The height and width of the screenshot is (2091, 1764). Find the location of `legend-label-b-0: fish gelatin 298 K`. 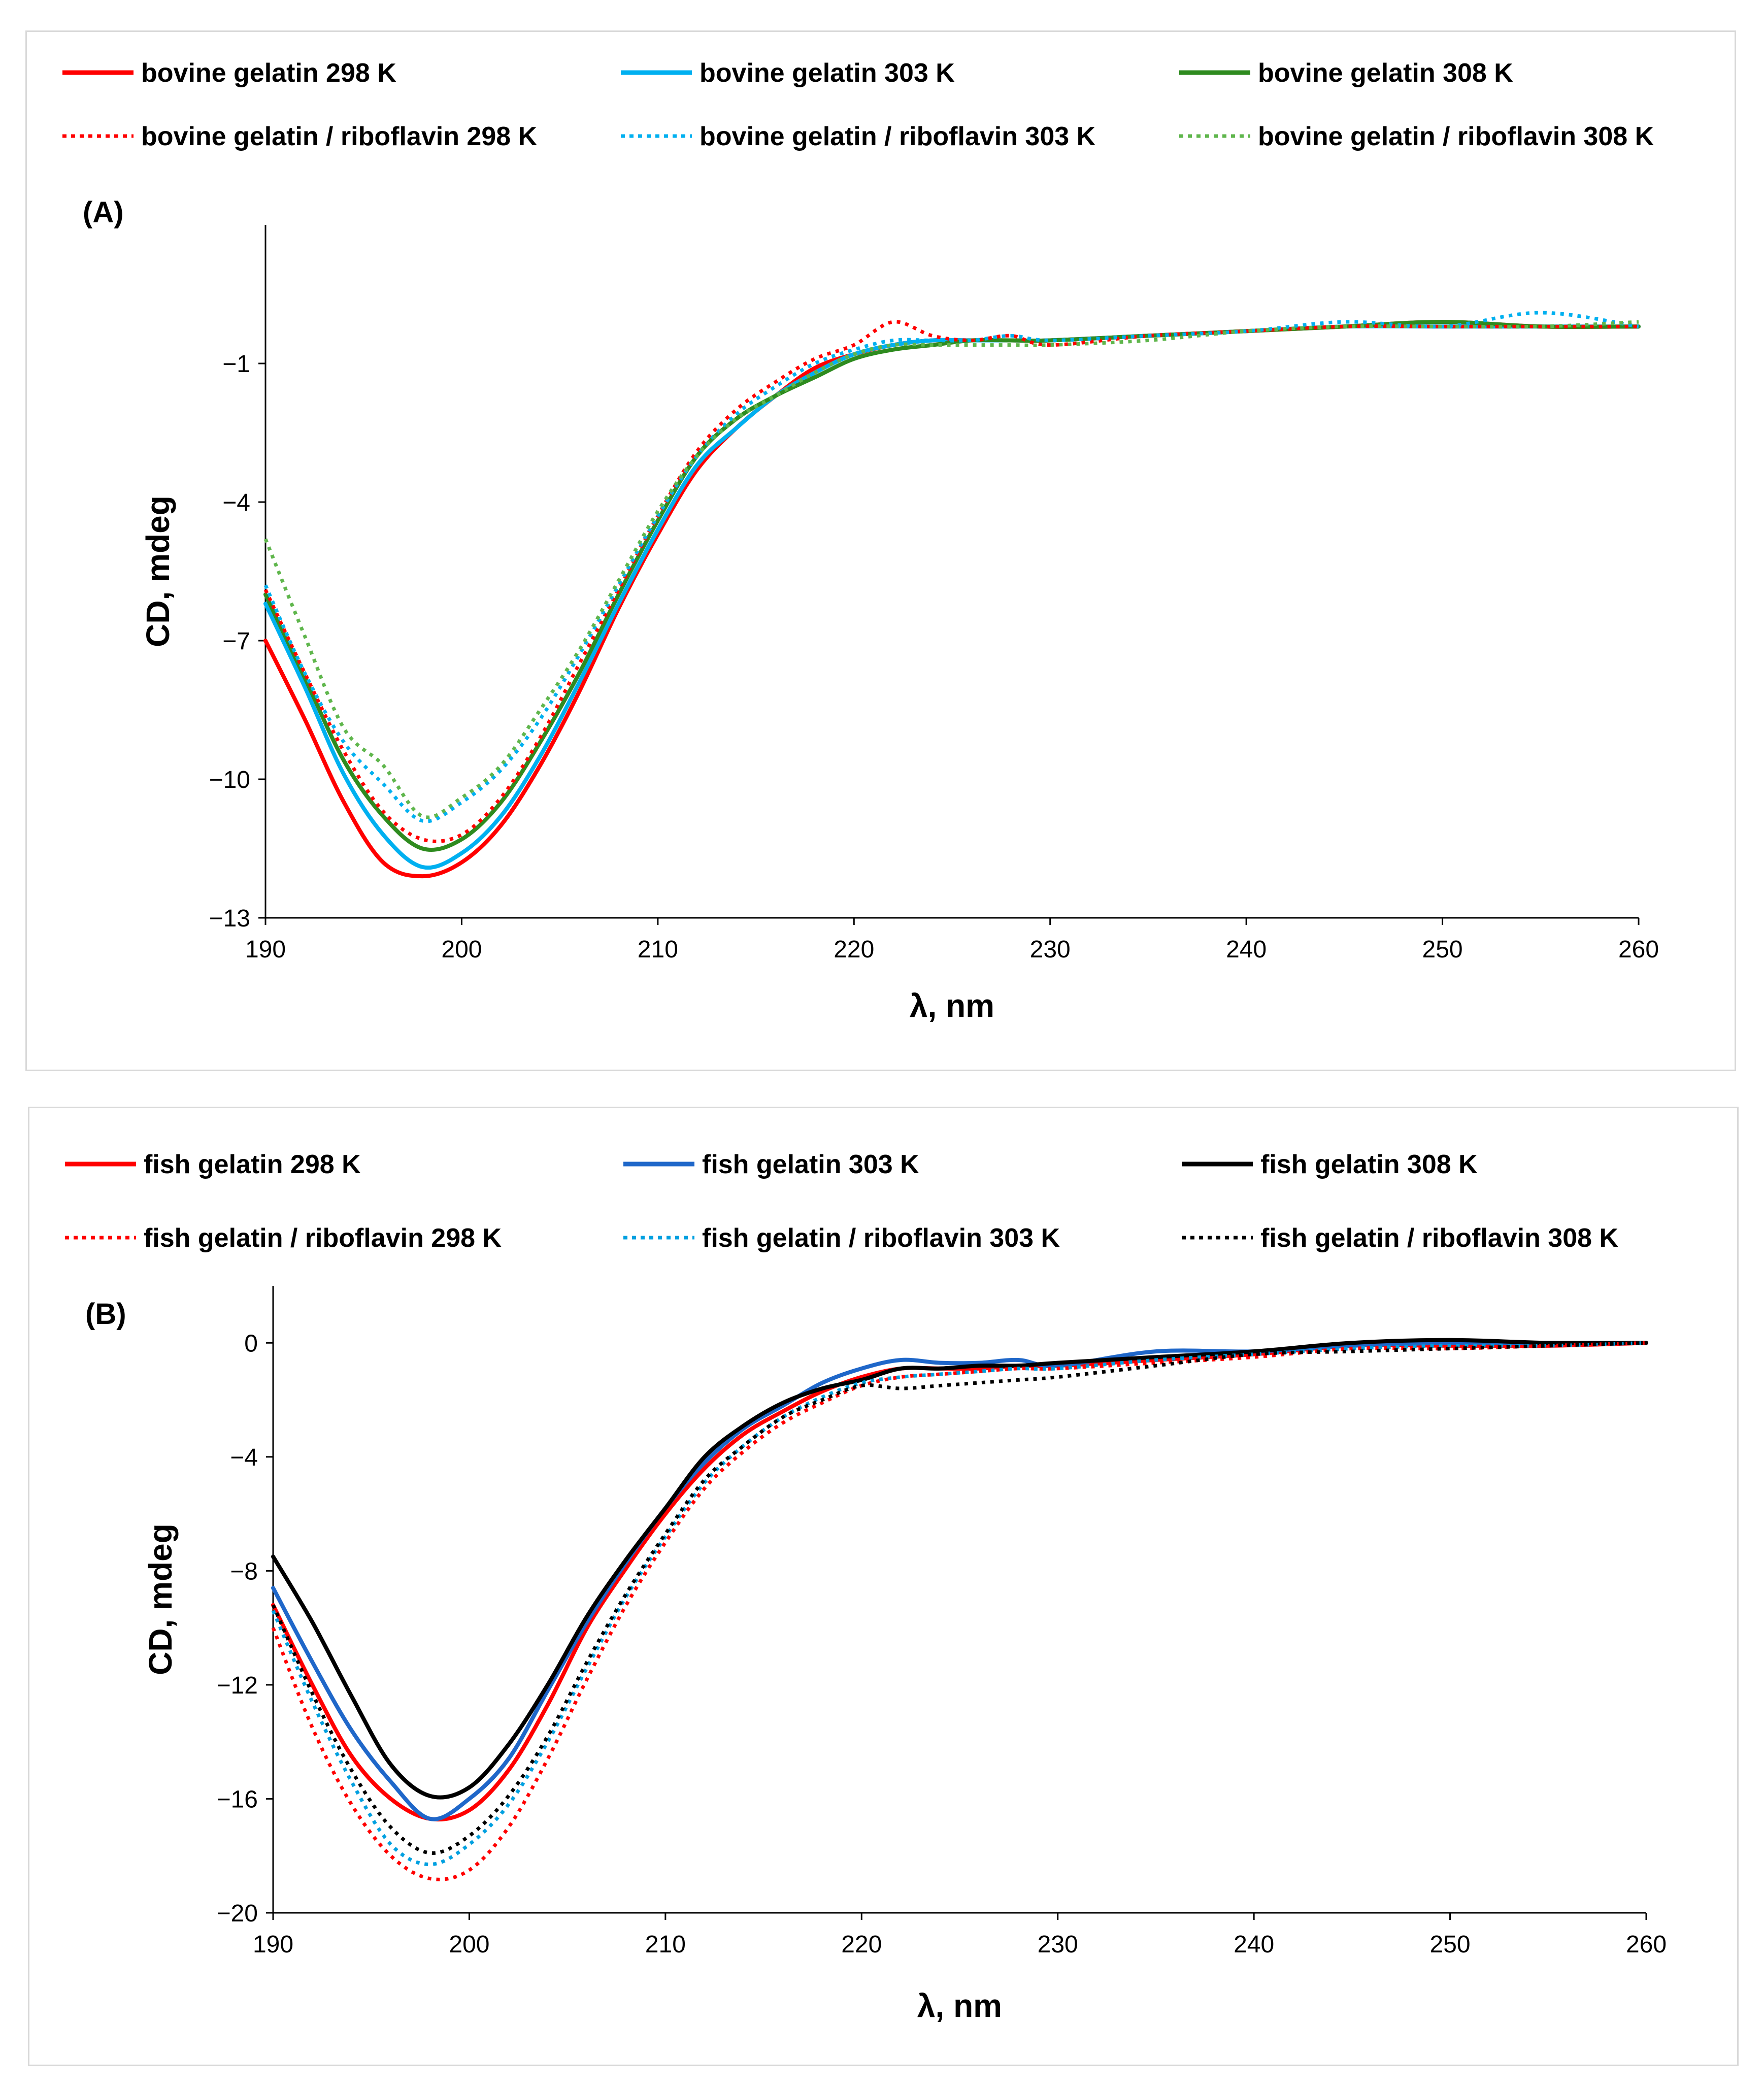

legend-label-b-0: fish gelatin 298 K is located at coordinates (252, 1165).